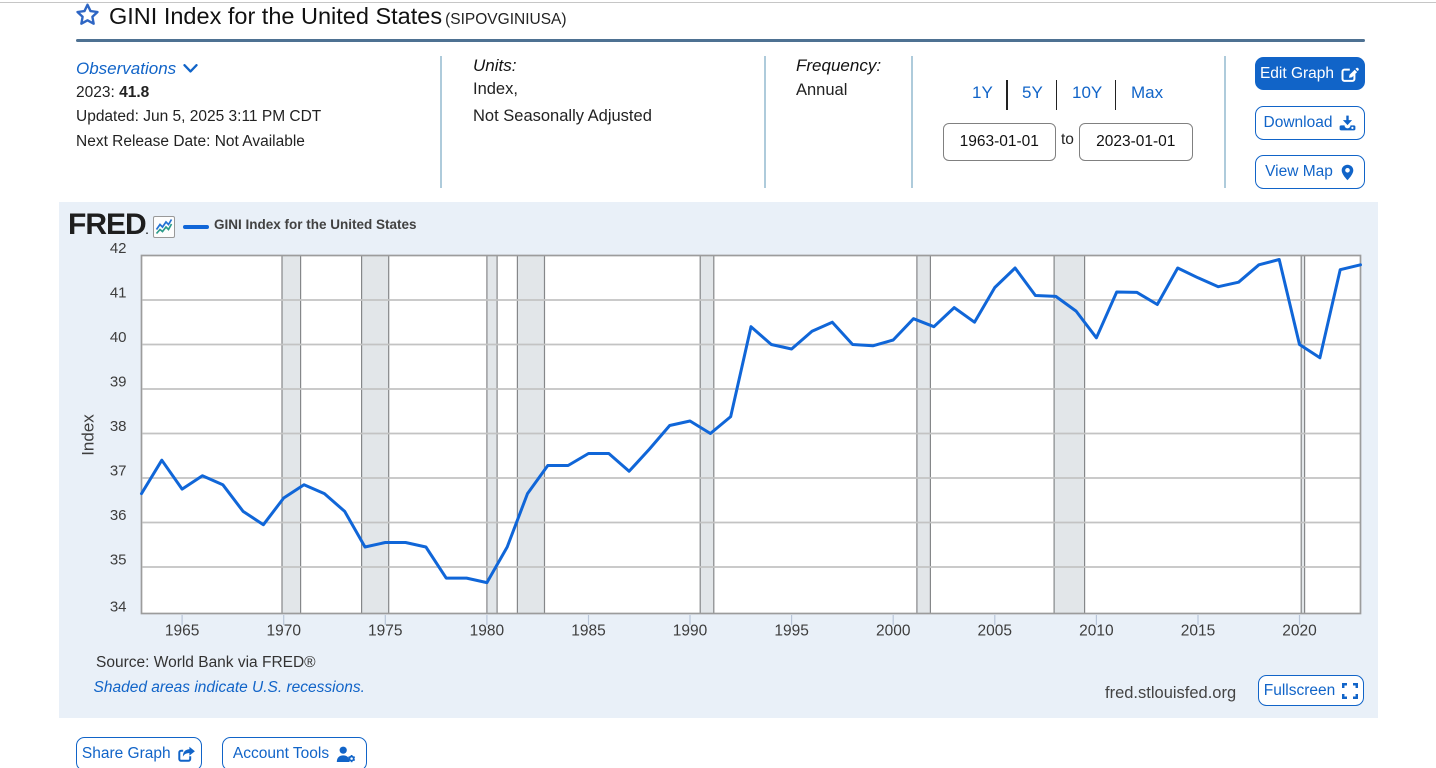  I want to click on svg-text: 38, so click(118, 426).